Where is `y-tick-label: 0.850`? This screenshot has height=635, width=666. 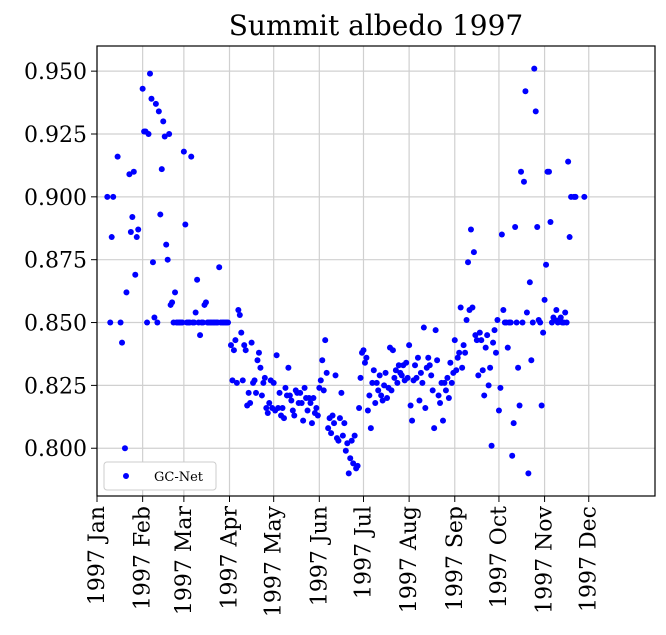 y-tick-label: 0.850 is located at coordinates (55, 324).